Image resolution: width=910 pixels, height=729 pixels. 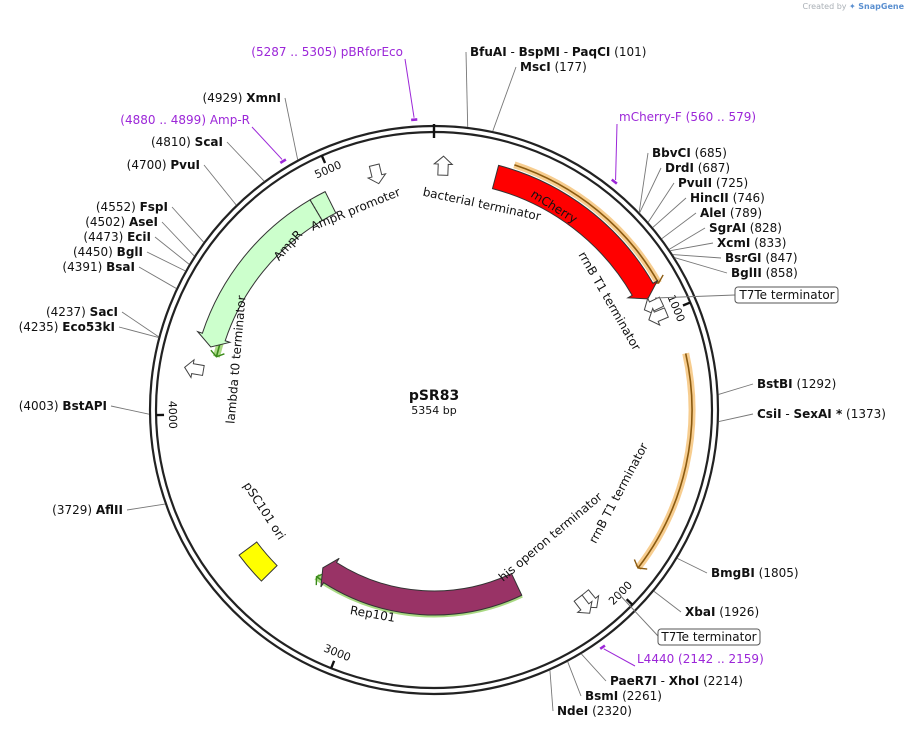 What do you see at coordinates (173, 415) in the screenshot?
I see `tick-label-4000: 4000` at bounding box center [173, 415].